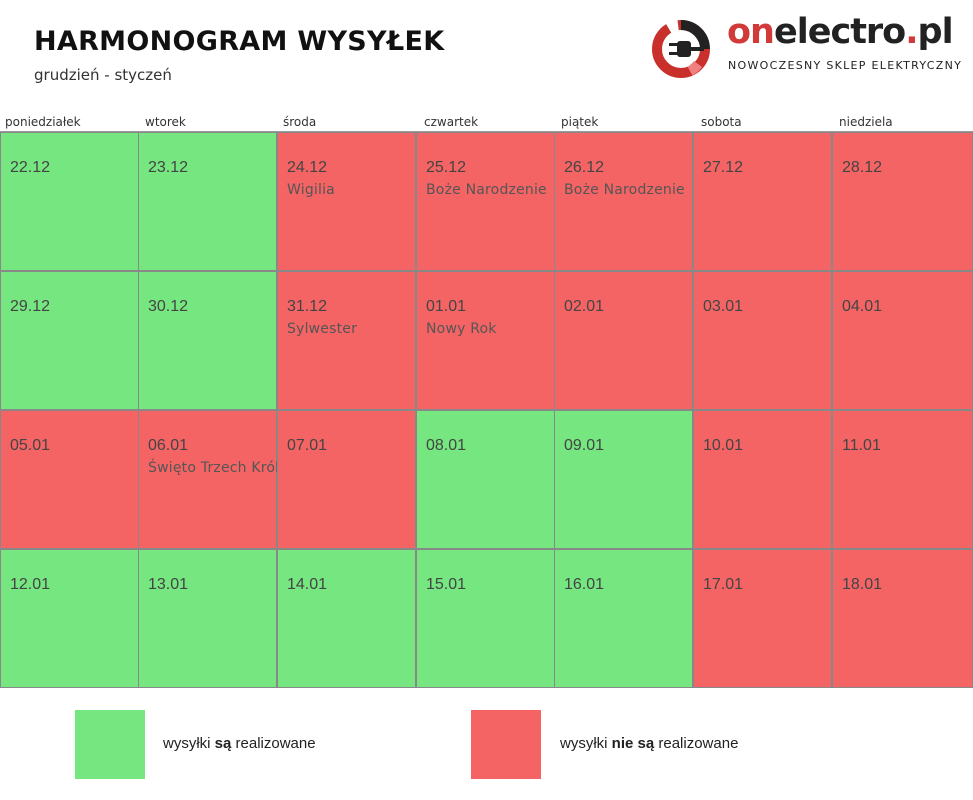 The height and width of the screenshot is (800, 973). I want to click on page-title: HARMONOGRAM WYSYŁEK, so click(239, 41).